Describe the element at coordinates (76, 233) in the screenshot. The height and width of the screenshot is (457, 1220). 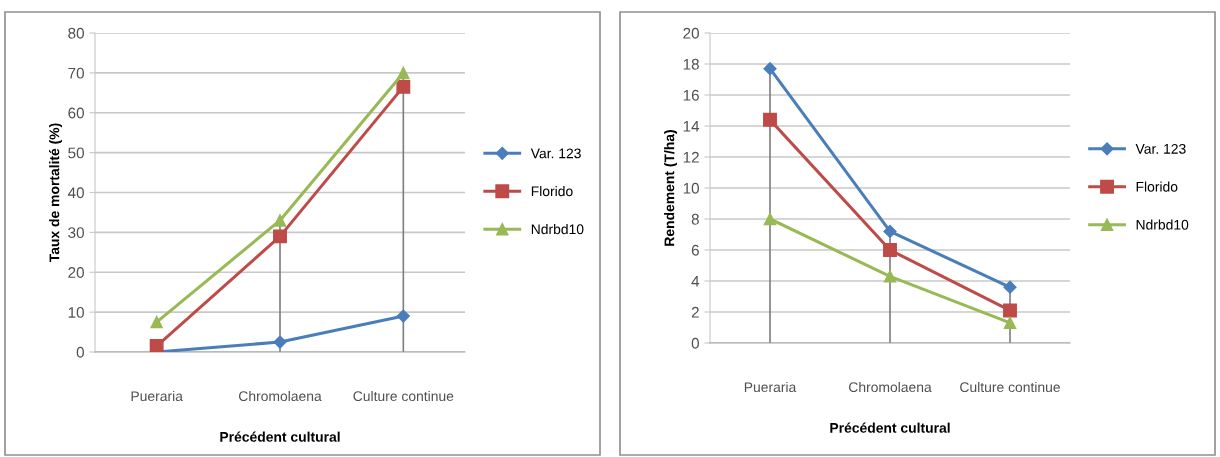
I see `y-tick-label: 30` at that location.